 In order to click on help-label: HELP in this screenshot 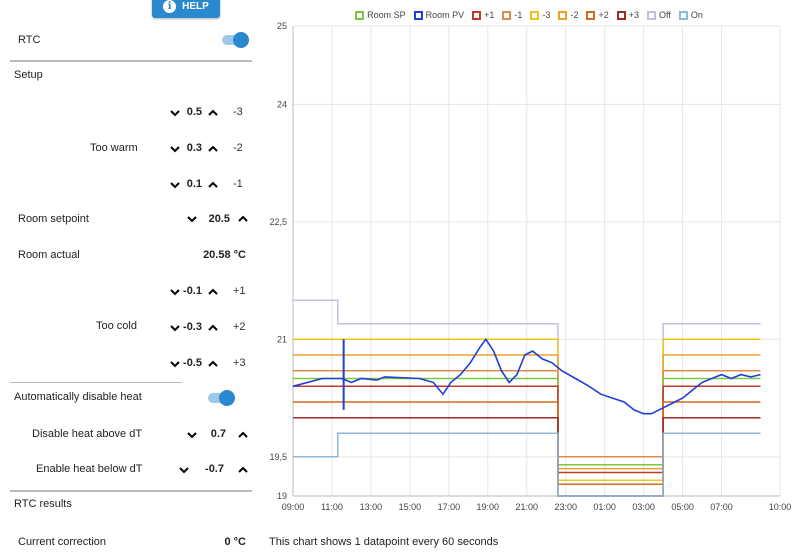, I will do `click(195, 6)`.